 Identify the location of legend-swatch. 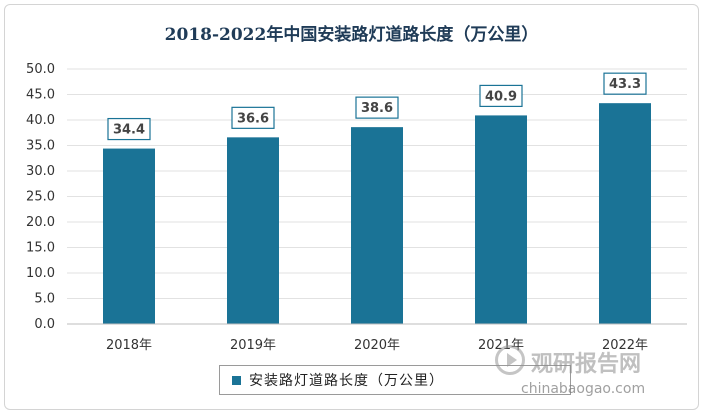
(236, 380).